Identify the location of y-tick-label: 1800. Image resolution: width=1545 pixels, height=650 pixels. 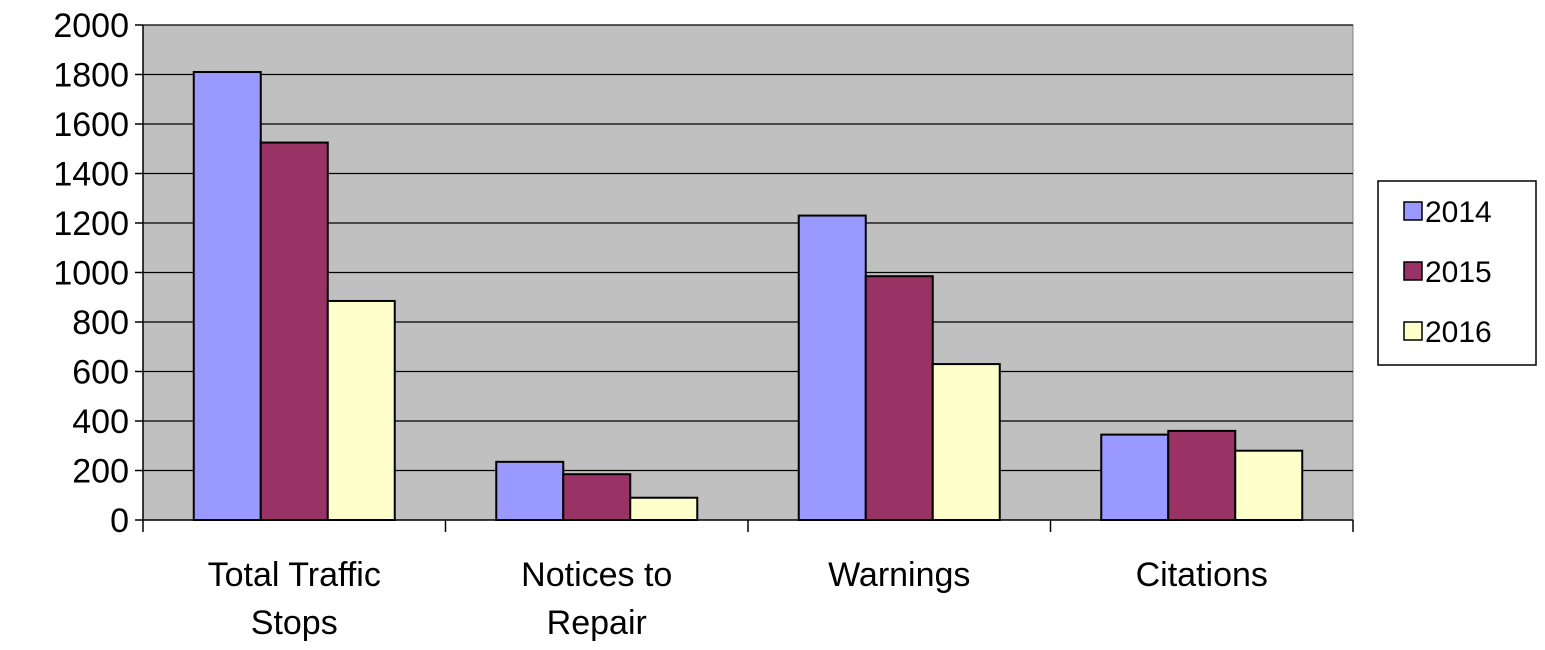
(91, 76).